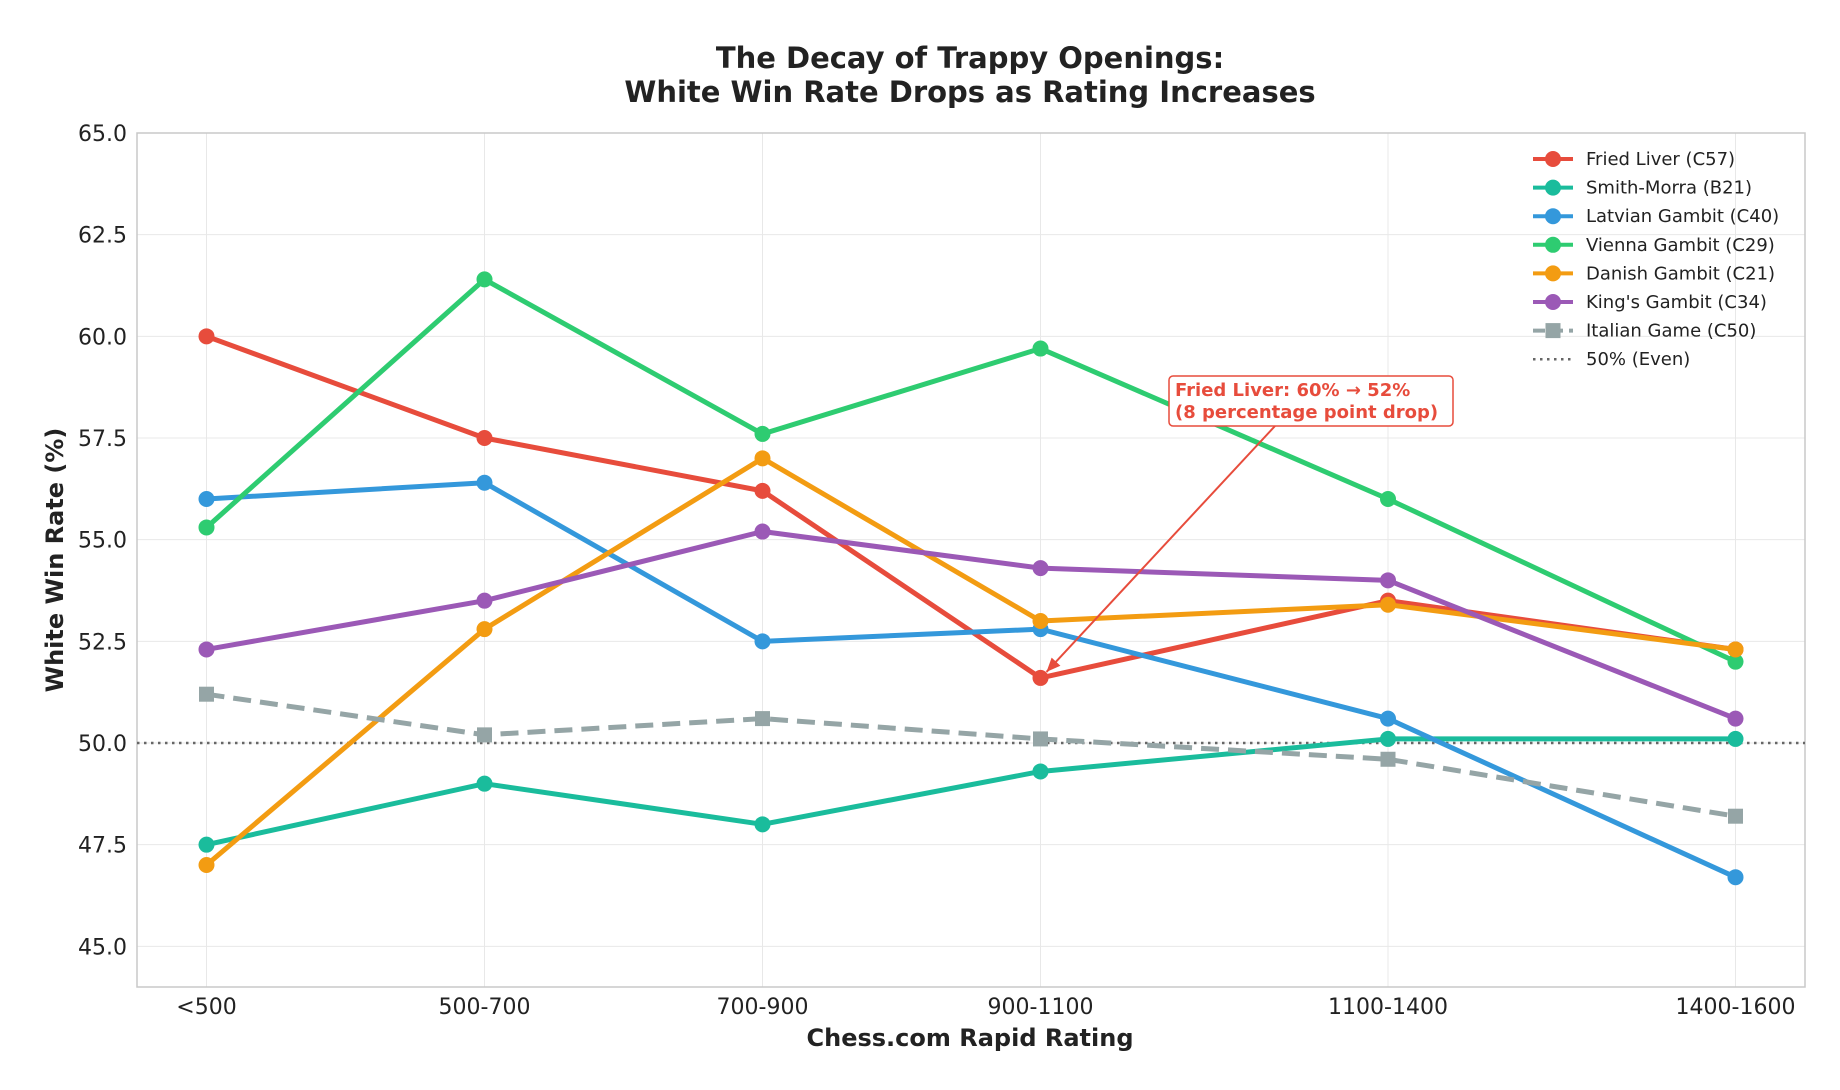 The image size is (1840, 1090). Describe the element at coordinates (102, 134) in the screenshot. I see `y-tick-label: 65.0` at that location.